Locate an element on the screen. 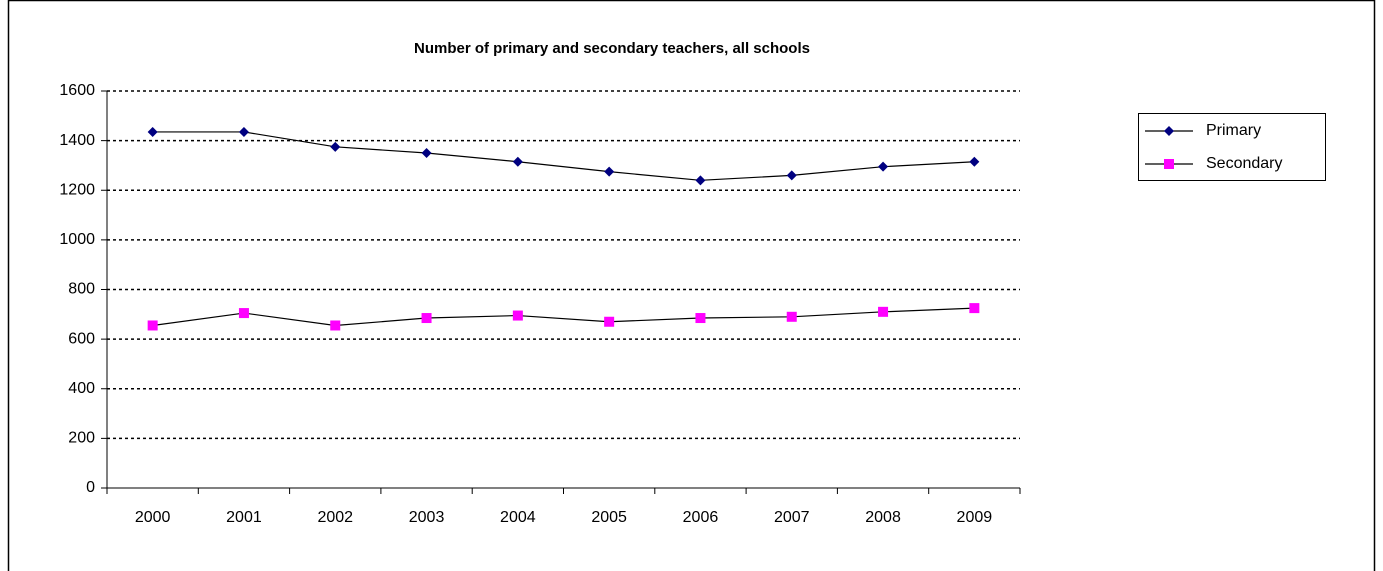 The image size is (1383, 571). x-tick-label: 2006 is located at coordinates (701, 517).